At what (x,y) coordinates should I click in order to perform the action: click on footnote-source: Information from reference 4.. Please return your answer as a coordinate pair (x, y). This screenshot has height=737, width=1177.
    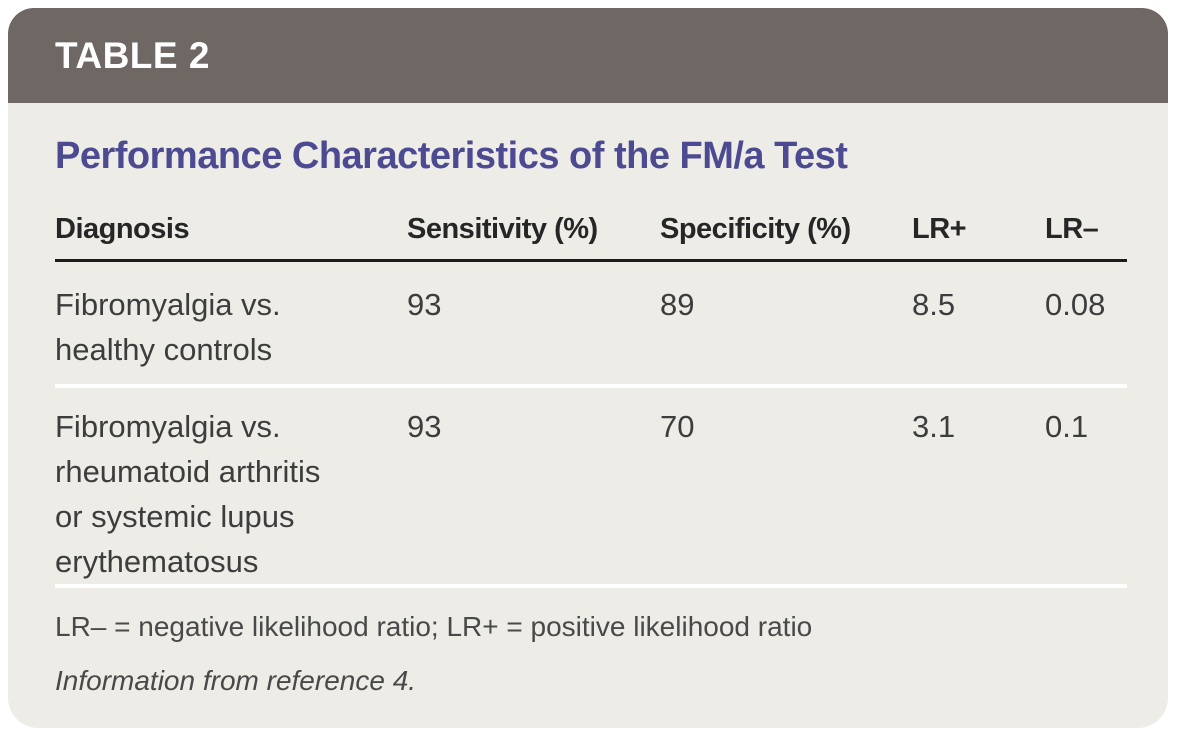
    Looking at the image, I should click on (236, 680).